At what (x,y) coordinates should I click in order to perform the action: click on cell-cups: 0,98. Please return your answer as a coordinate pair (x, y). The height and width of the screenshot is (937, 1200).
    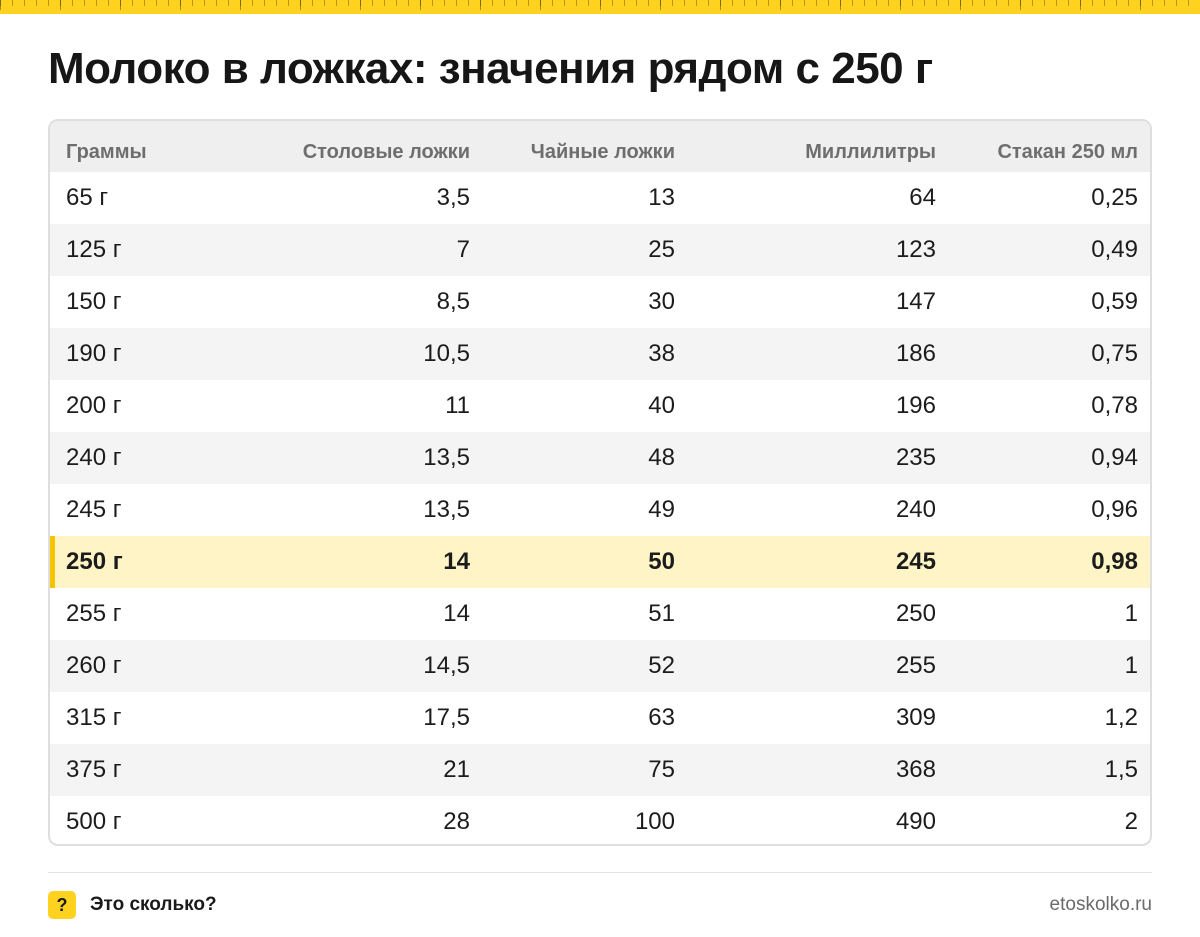
    Looking at the image, I should click on (1114, 561).